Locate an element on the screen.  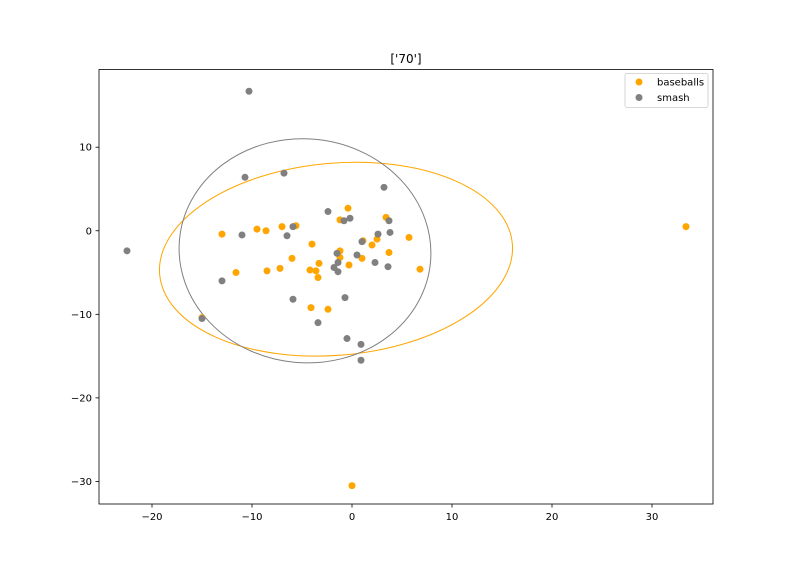
legend-marker-baseballs is located at coordinates (639, 82).